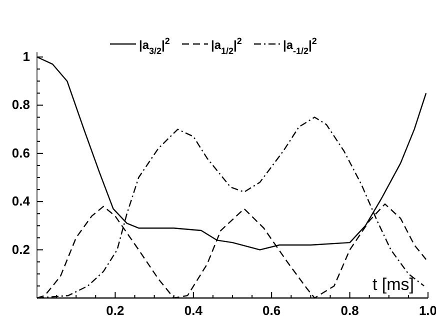 This screenshot has width=436, height=323. What do you see at coordinates (115, 310) in the screenshot?
I see `x-tick-label: 0.2` at bounding box center [115, 310].